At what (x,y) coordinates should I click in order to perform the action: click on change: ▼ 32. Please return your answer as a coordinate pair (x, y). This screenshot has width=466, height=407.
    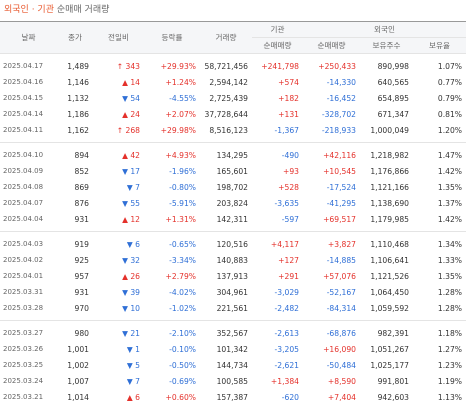
    Looking at the image, I should click on (131, 260).